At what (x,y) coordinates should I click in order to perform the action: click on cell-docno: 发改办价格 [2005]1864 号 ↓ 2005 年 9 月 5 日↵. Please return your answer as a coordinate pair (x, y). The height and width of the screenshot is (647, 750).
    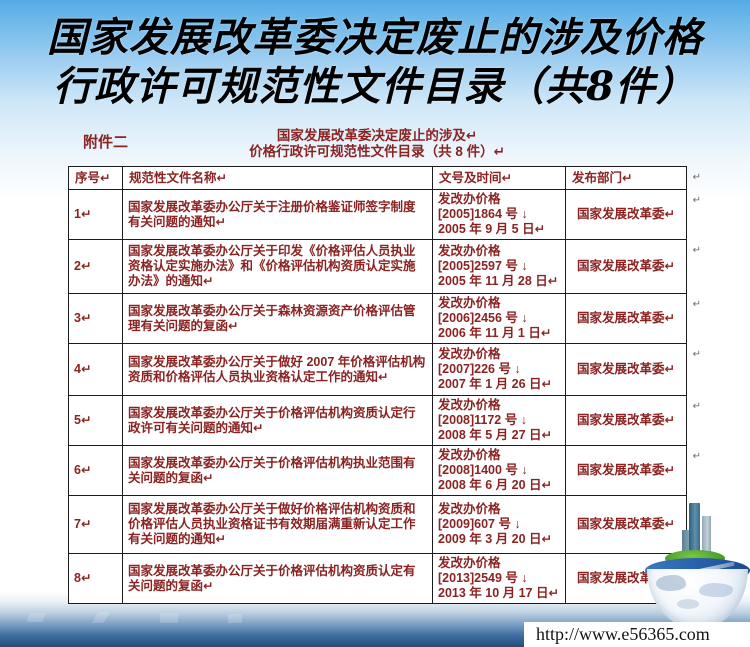
    Looking at the image, I should click on (499, 214).